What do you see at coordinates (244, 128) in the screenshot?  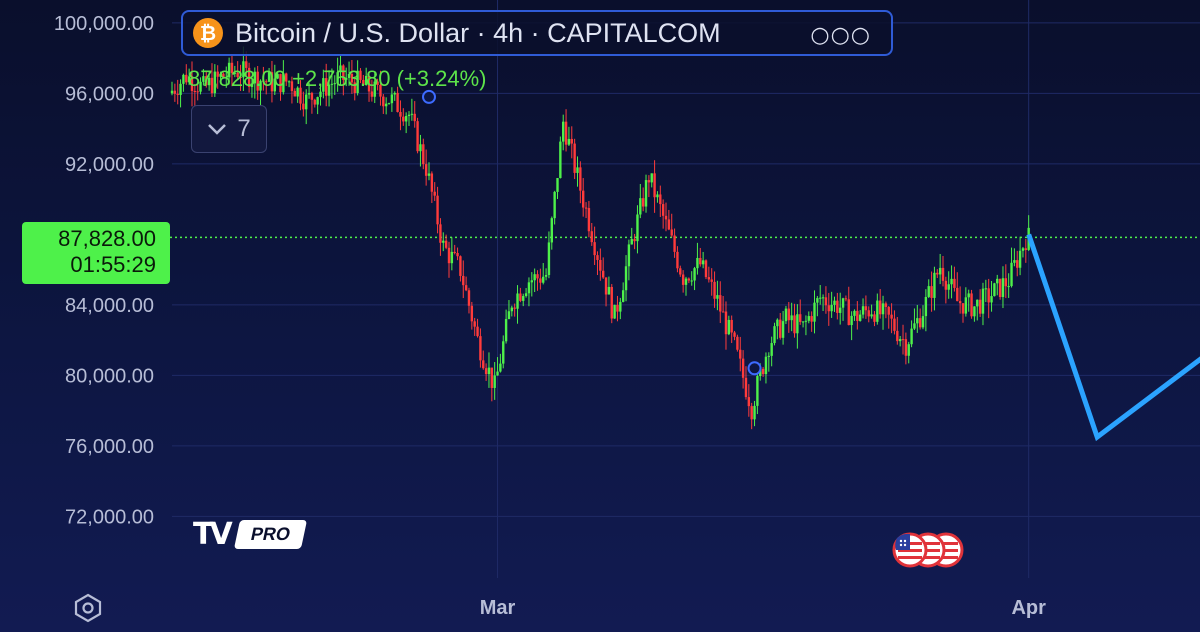 I see `indicators-count: 7` at bounding box center [244, 128].